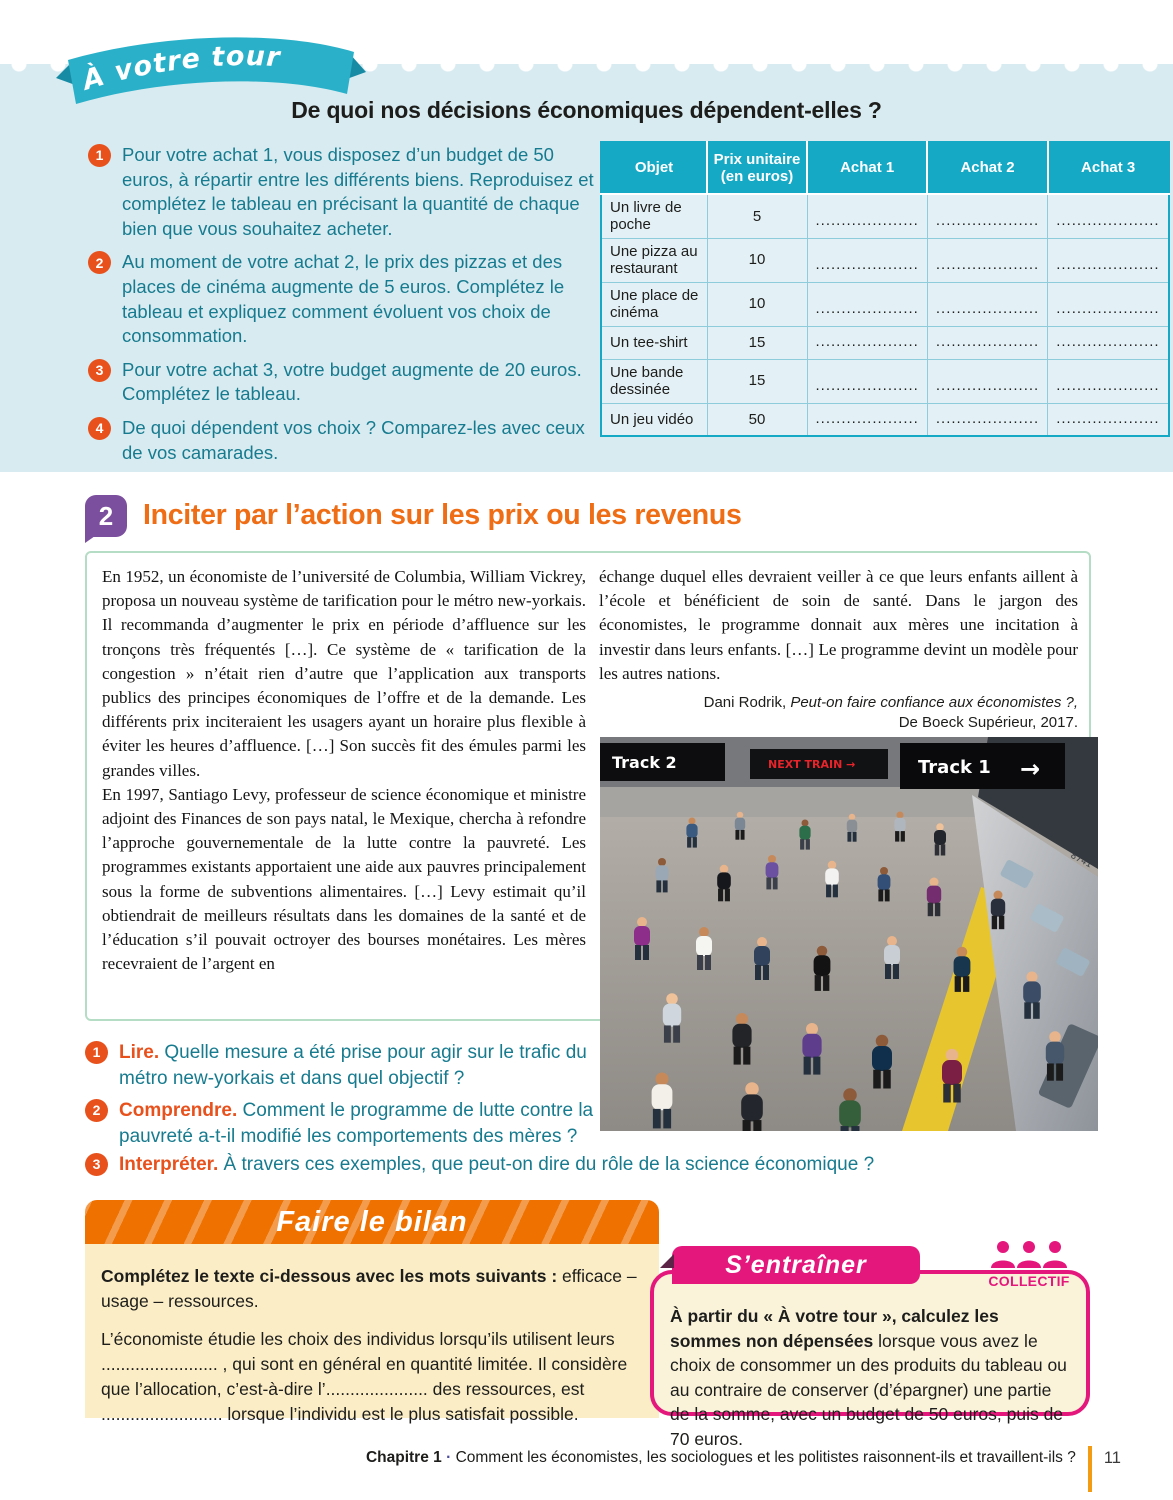 The width and height of the screenshot is (1173, 1500). What do you see at coordinates (369, 1288) in the screenshot?
I see `bilan-word-list: efficace – usage – ressources.` at bounding box center [369, 1288].